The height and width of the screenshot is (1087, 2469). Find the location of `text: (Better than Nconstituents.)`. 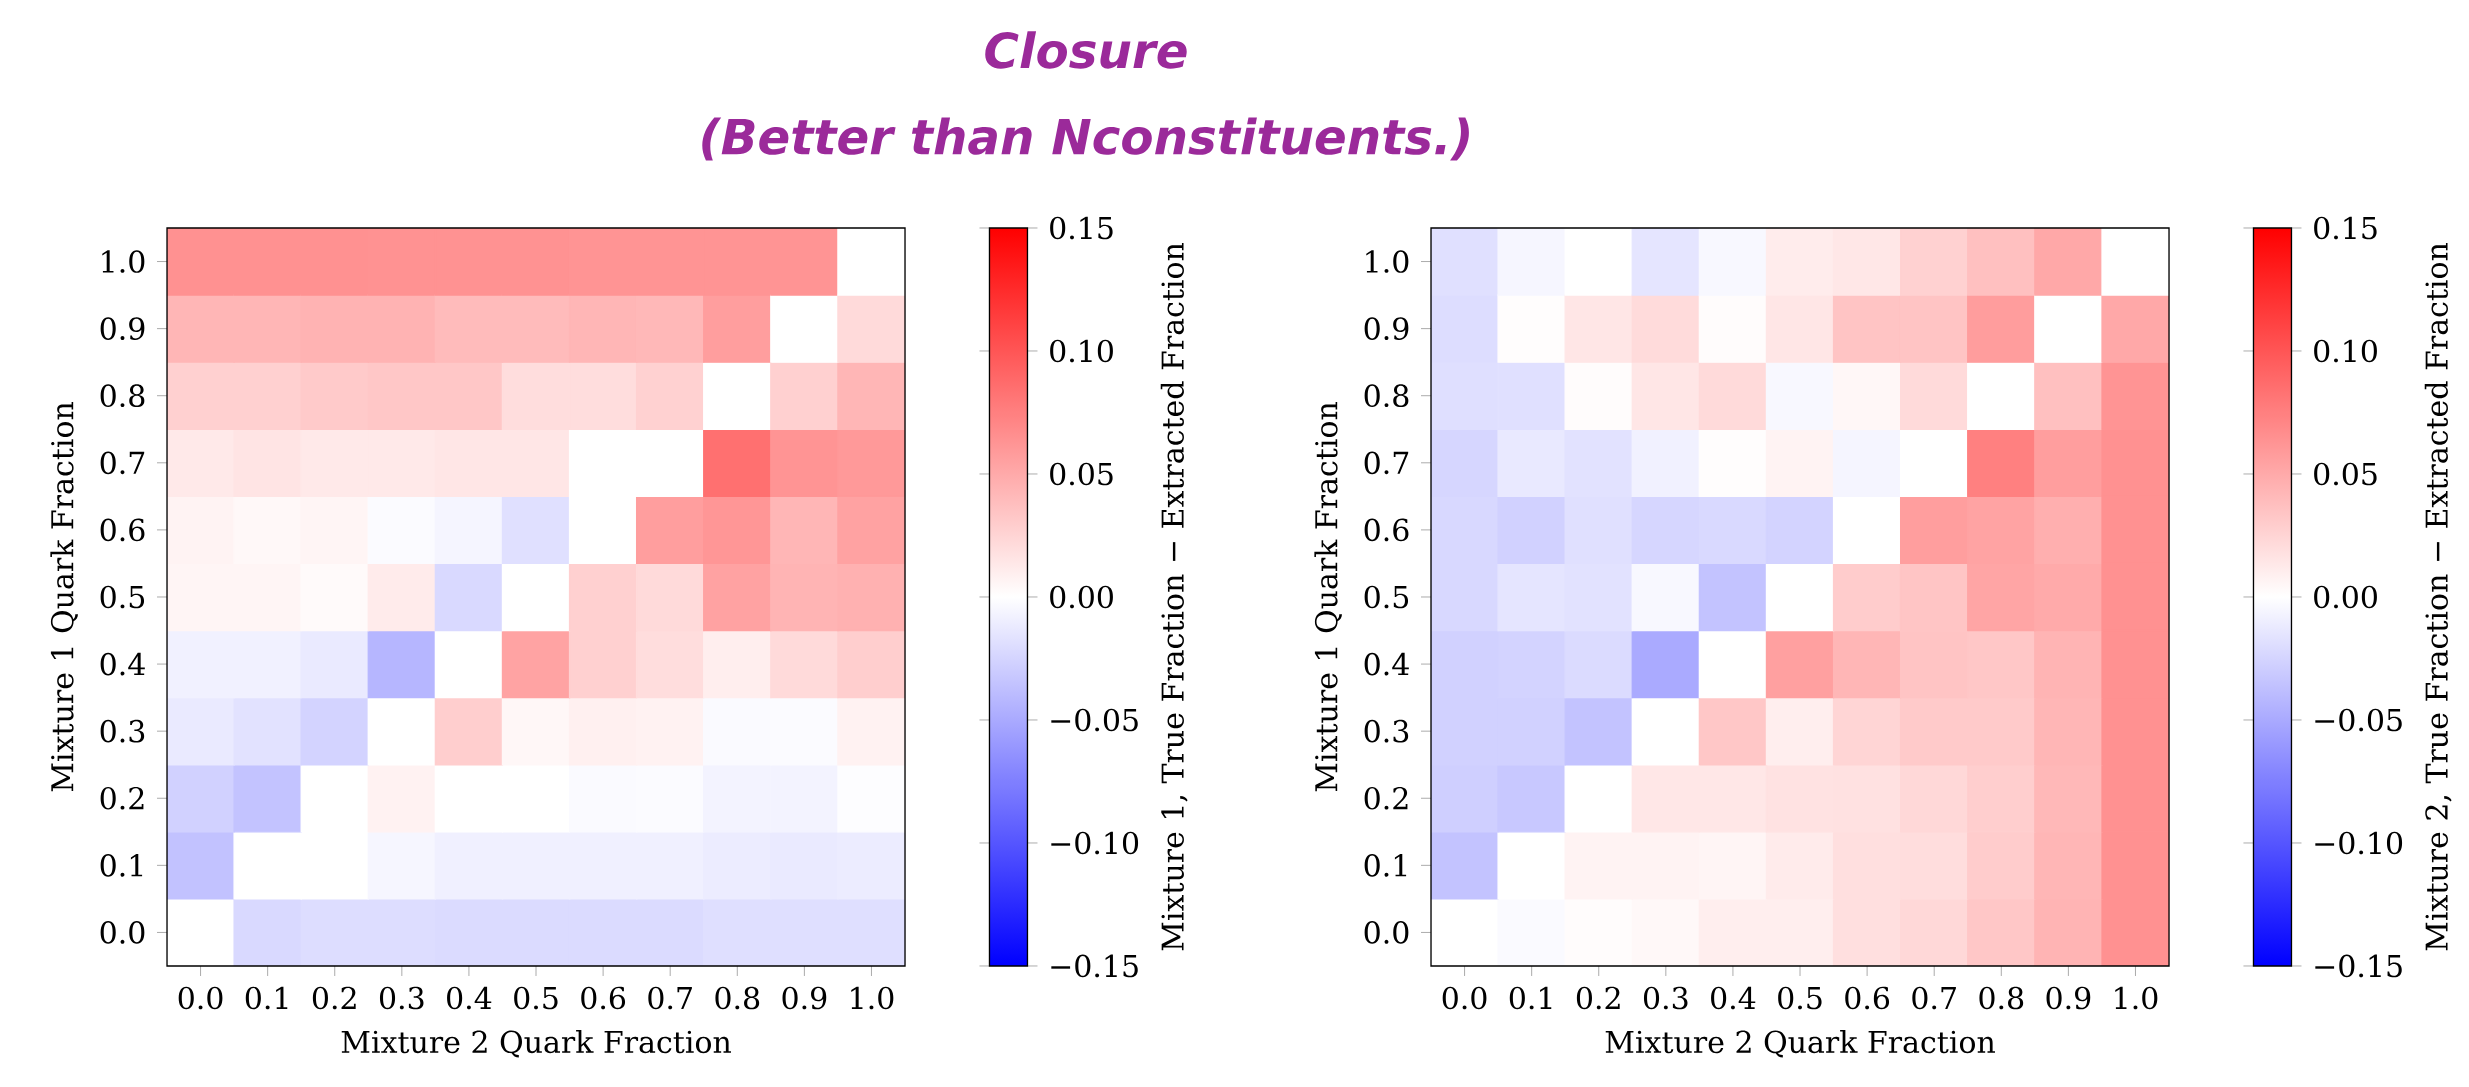

text: (Better than Nconstituents.) is located at coordinates (1085, 139).